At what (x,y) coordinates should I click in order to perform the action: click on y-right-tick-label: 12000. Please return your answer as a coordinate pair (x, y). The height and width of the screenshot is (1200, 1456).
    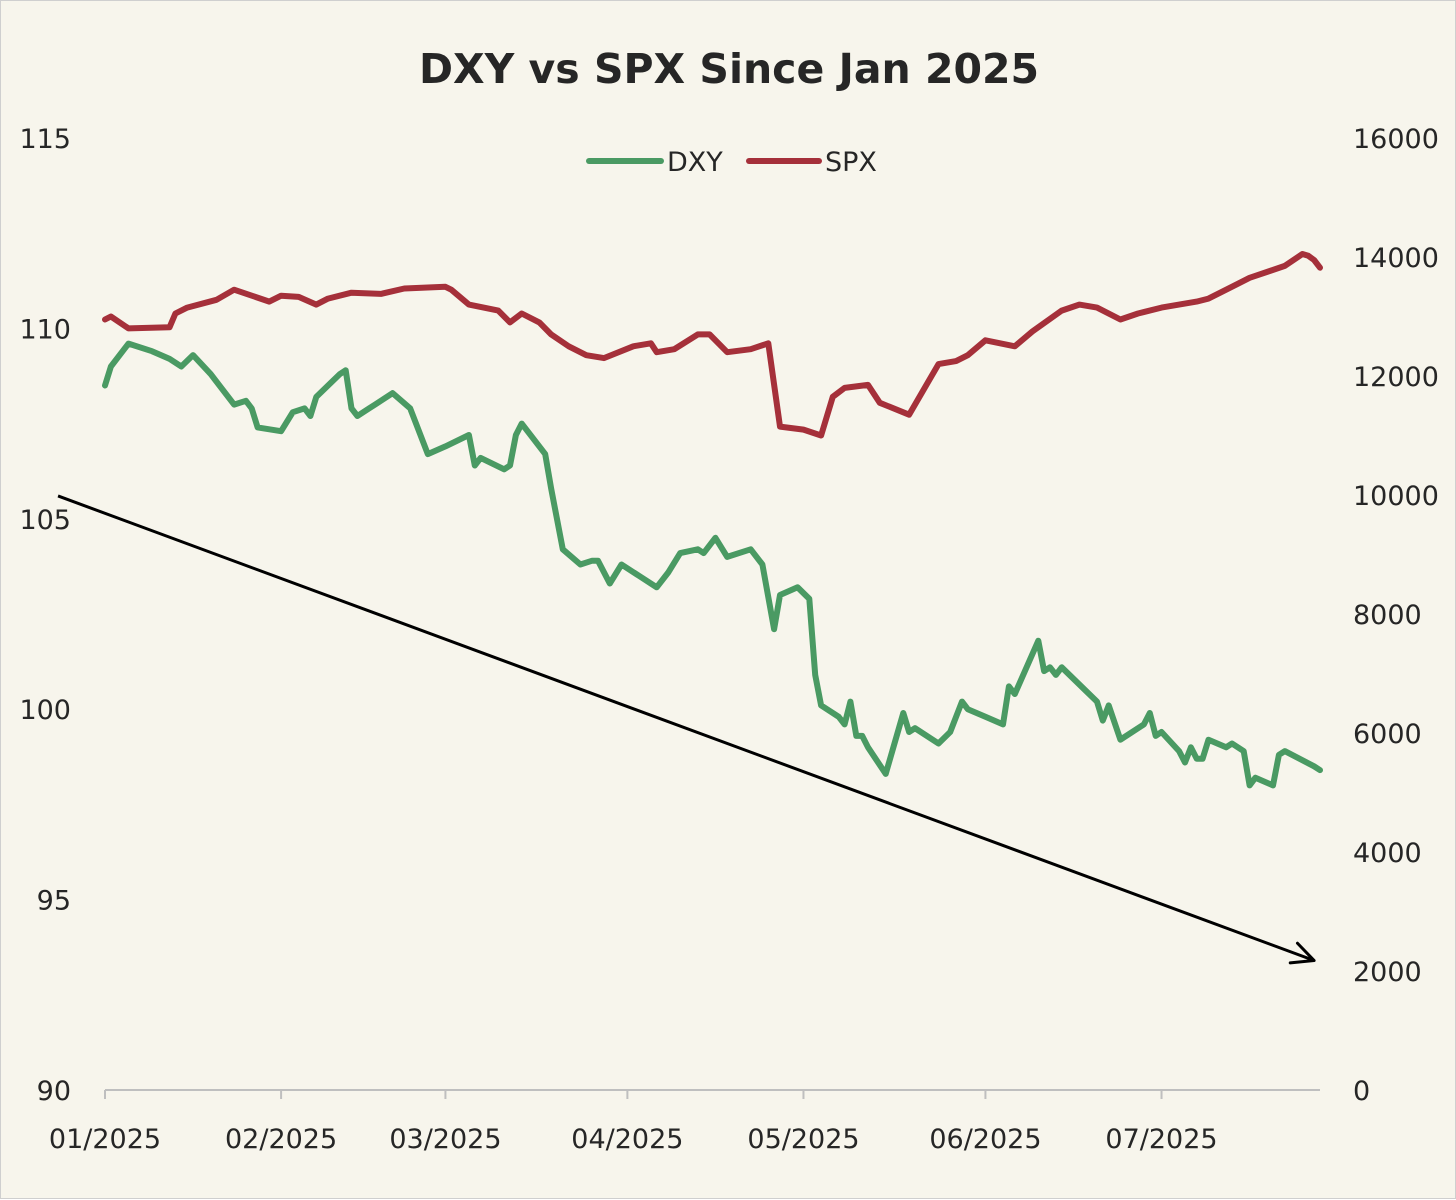
    Looking at the image, I should click on (1396, 377).